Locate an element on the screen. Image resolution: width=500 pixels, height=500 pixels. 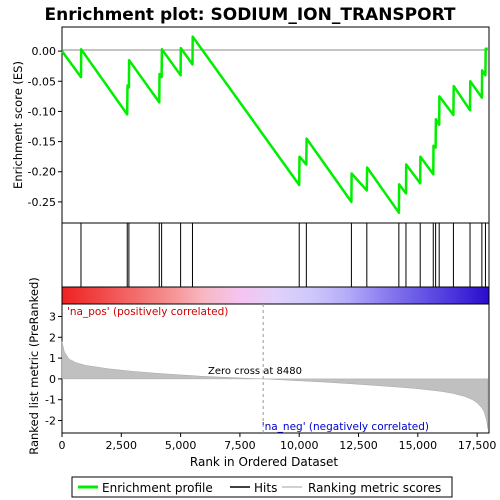
rank-y-tick-label: 1 is located at coordinates (52, 358).